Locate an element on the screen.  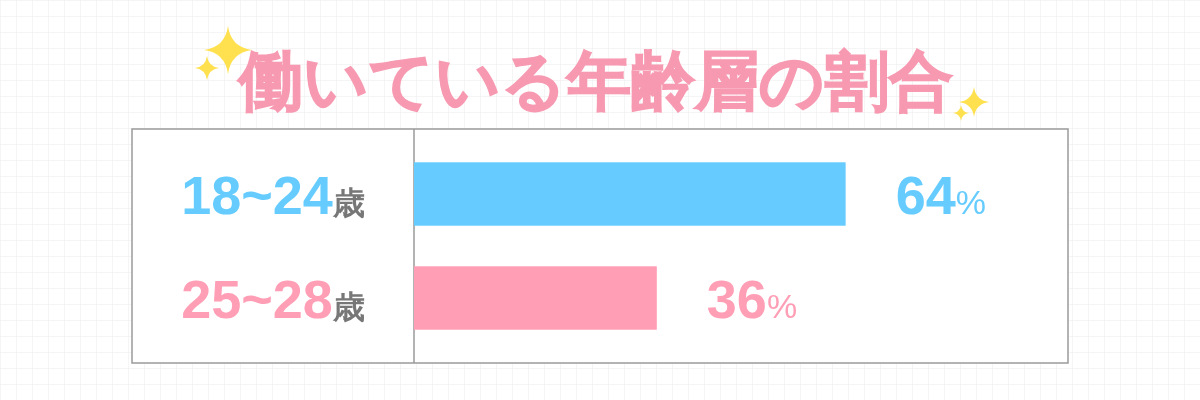
y-tick-label: 18~24歳 is located at coordinates (273, 195).